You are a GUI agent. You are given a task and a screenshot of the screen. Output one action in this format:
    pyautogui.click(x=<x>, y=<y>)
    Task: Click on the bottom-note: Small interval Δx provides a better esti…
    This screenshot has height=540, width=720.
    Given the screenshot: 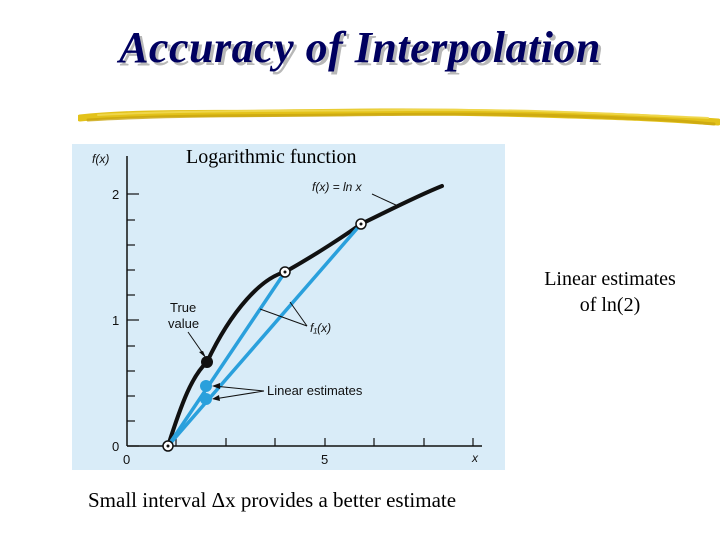 What is the action you would take?
    pyautogui.click(x=272, y=500)
    